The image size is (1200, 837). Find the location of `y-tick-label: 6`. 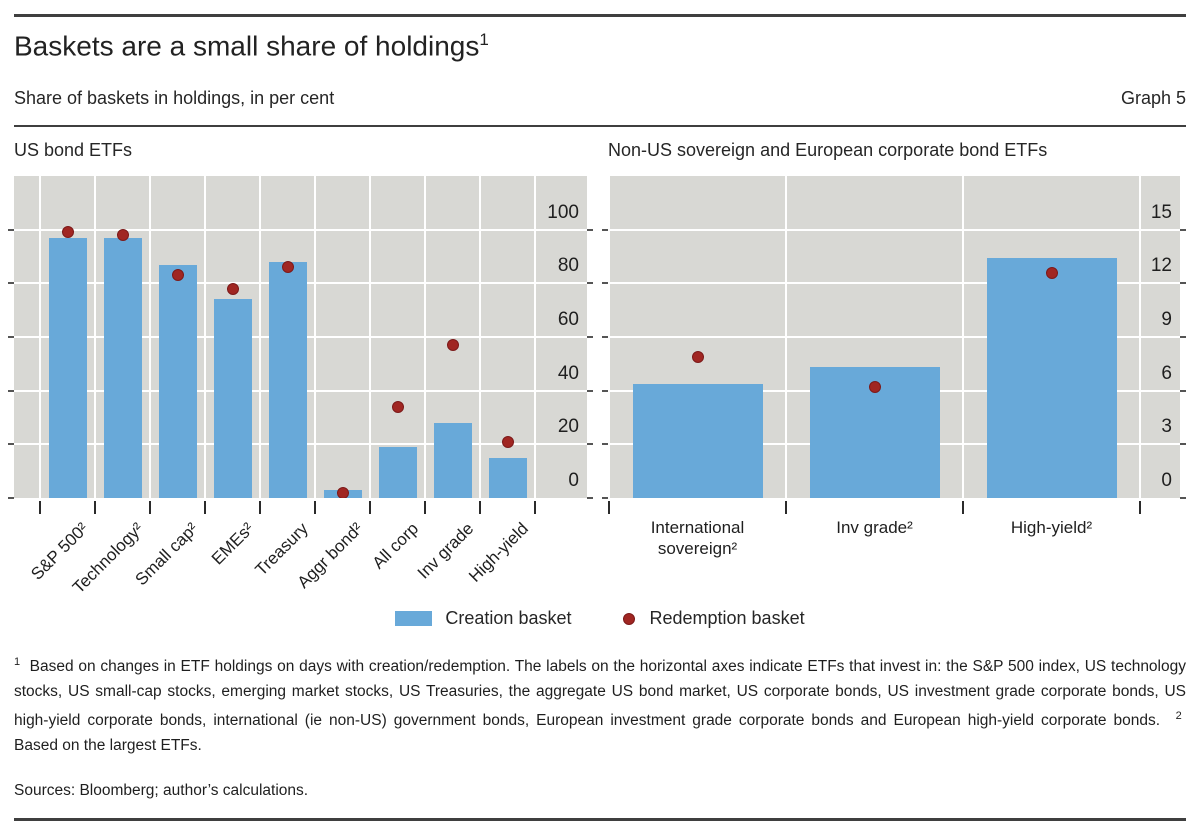

y-tick-label: 6 is located at coordinates (1166, 373).